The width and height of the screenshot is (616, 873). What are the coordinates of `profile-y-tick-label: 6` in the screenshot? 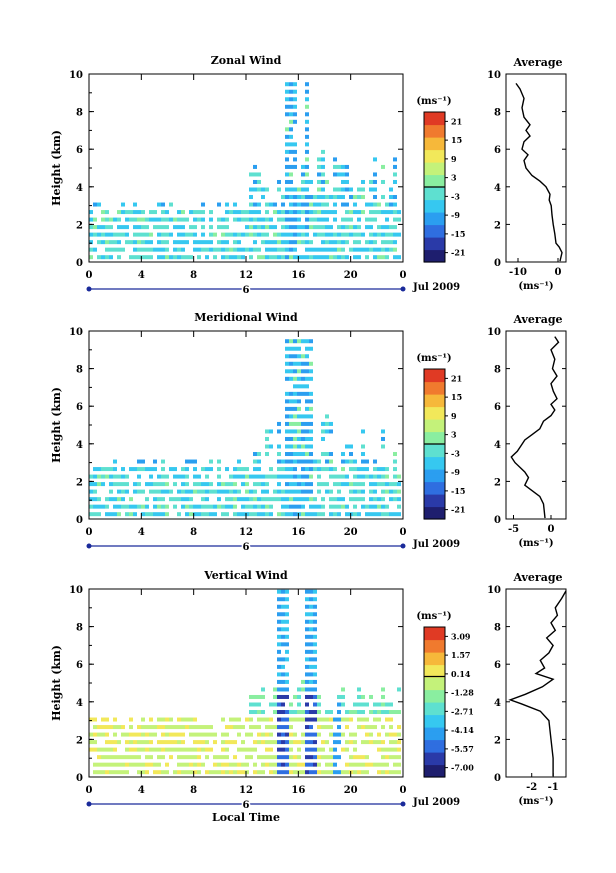 It's located at (497, 665).